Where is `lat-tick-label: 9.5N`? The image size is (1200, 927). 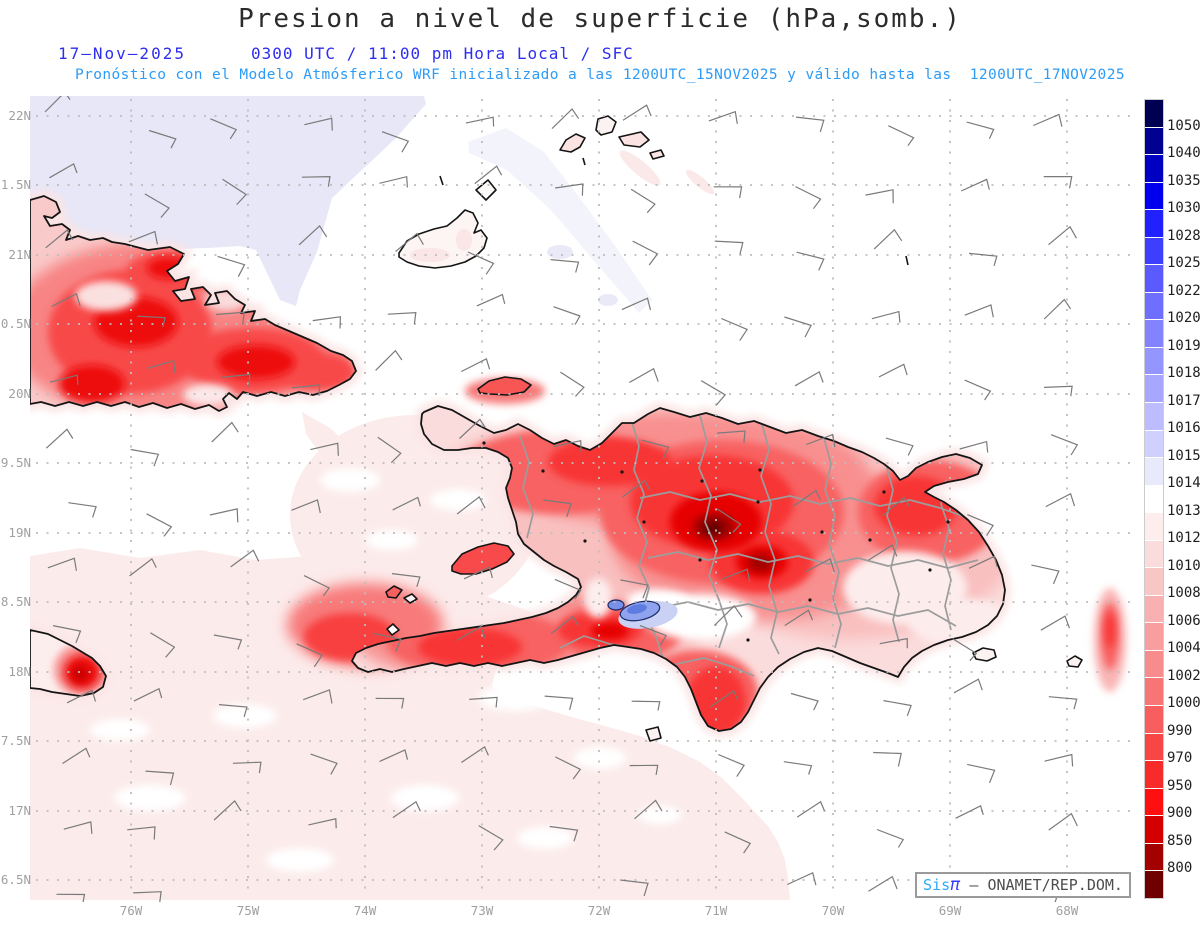
lat-tick-label: 9.5N is located at coordinates (15, 462).